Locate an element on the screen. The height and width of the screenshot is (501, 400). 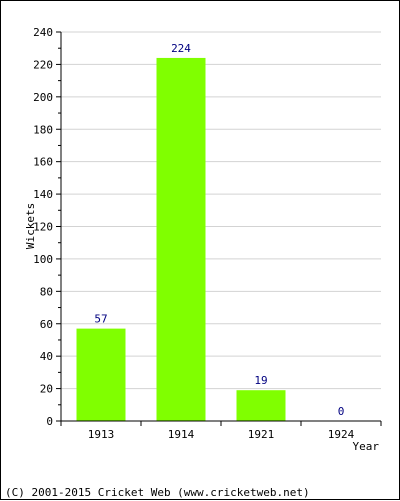
data-label: 57 is located at coordinates (100, 319).